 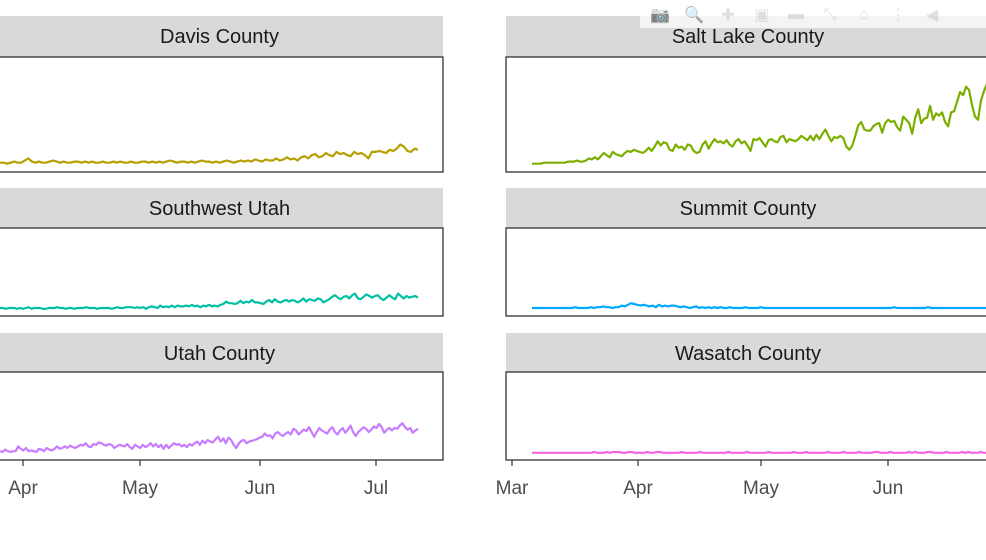 I want to click on zoom-in-icon: ▣, so click(x=762, y=15).